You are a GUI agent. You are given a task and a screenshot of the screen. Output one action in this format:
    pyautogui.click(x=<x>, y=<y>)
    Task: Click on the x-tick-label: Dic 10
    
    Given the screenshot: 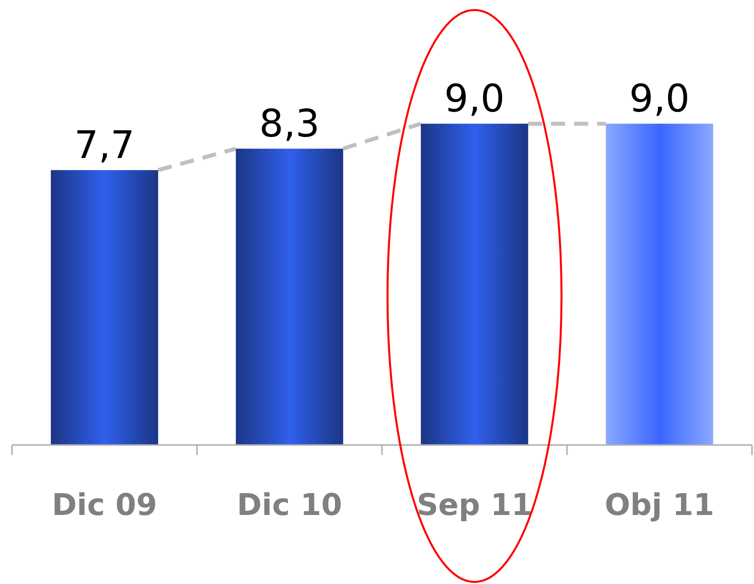 What is the action you would take?
    pyautogui.click(x=289, y=505)
    